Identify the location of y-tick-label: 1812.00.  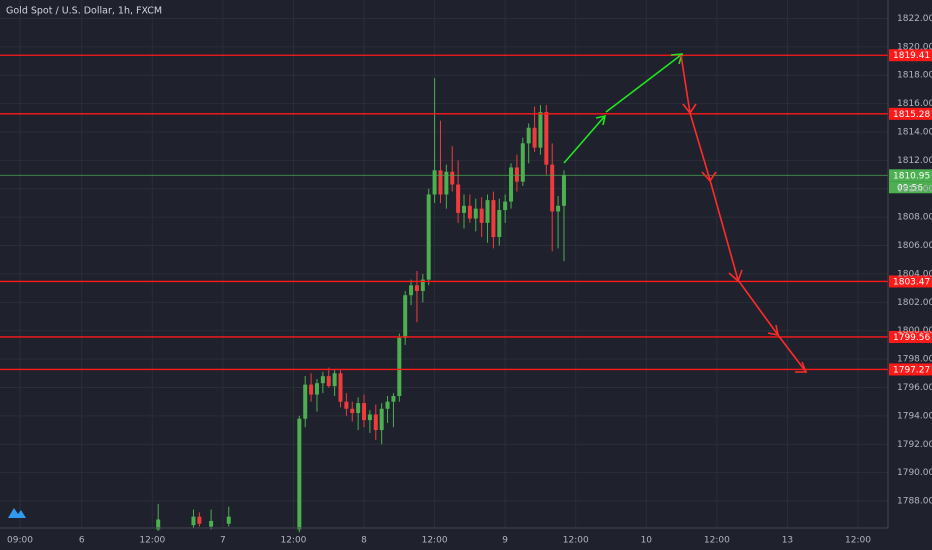
(914, 161).